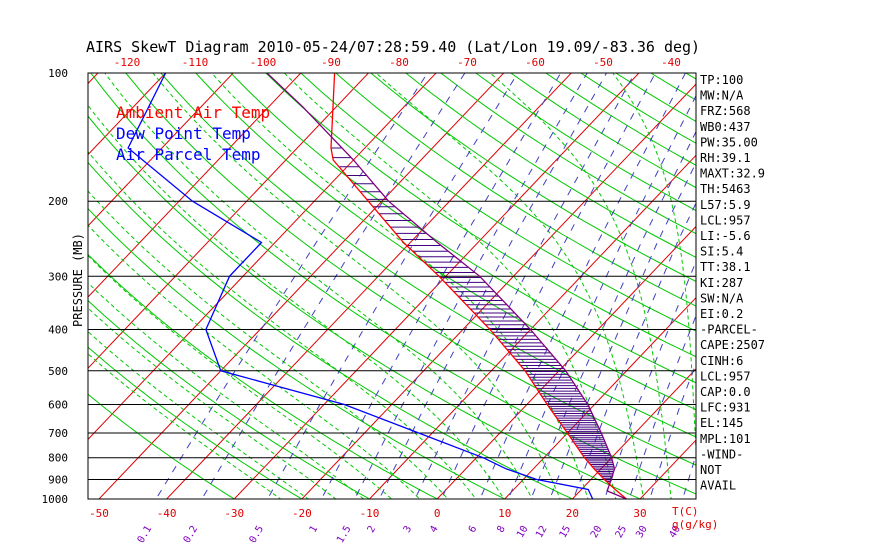 The image size is (870, 560). What do you see at coordinates (78, 280) in the screenshot?
I see `y-axis-label: PRESSURE (MB)` at bounding box center [78, 280].